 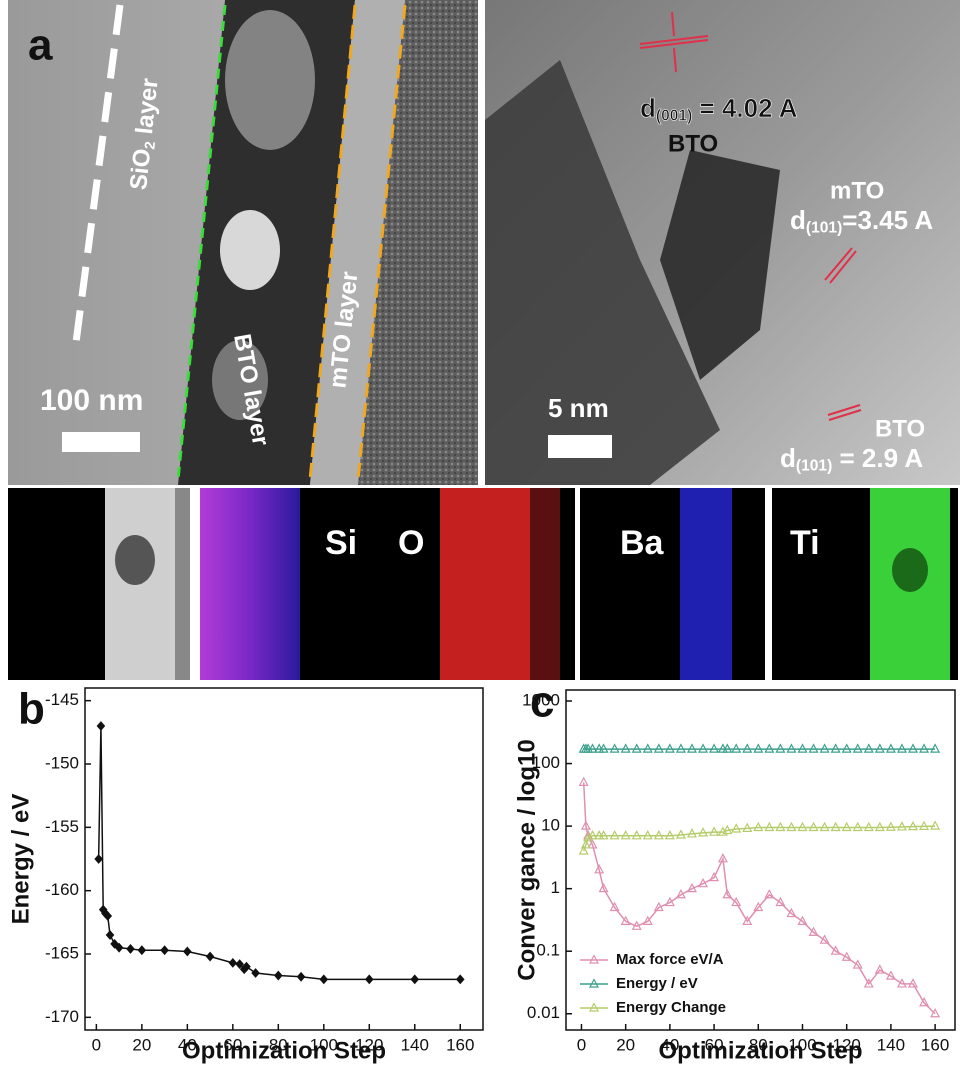 What do you see at coordinates (760, 860) in the screenshot?
I see `plot-frame` at bounding box center [760, 860].